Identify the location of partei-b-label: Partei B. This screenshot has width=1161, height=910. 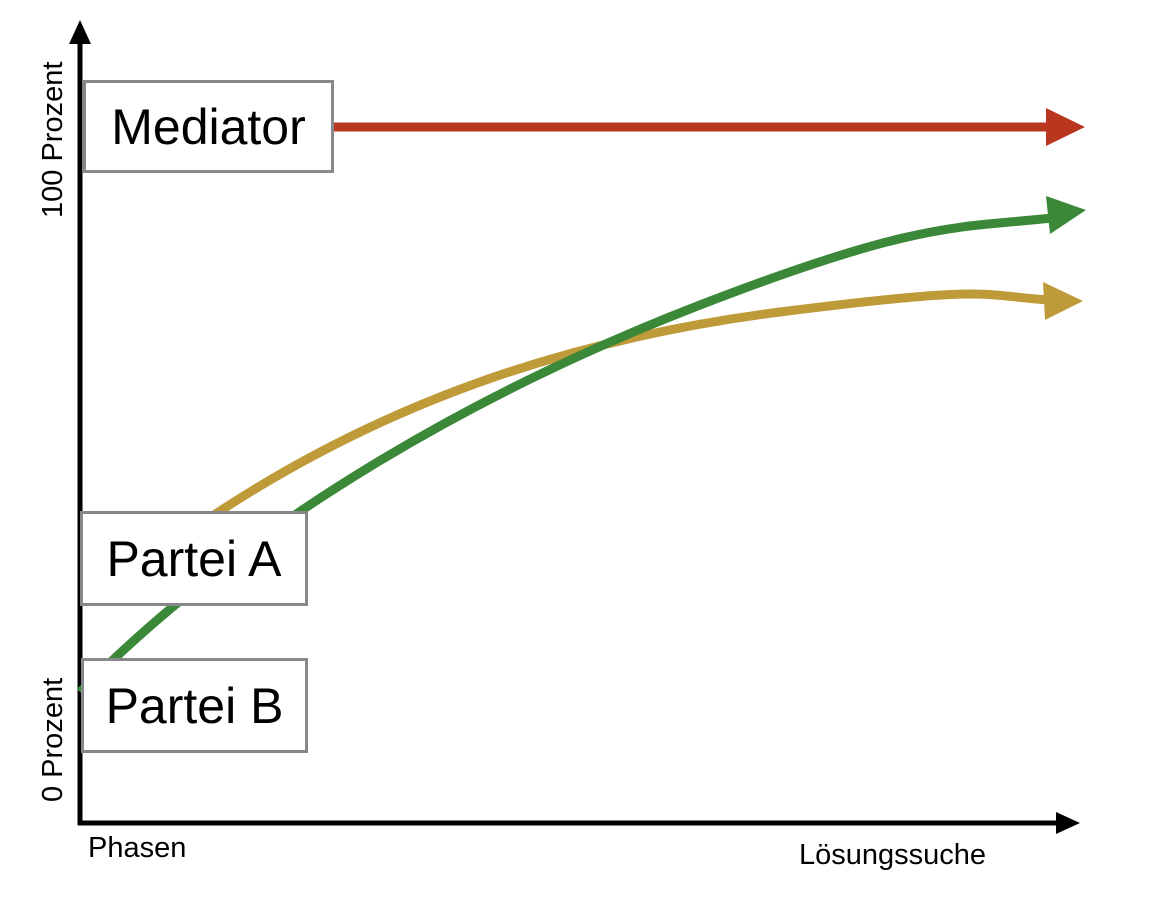
(194, 705).